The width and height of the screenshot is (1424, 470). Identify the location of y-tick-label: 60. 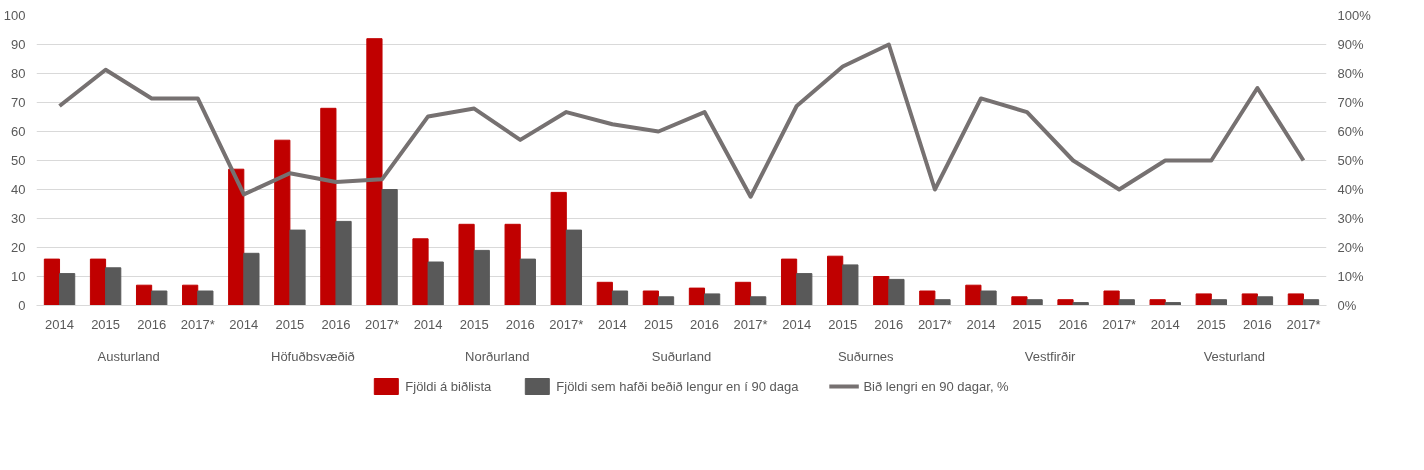
(18, 131).